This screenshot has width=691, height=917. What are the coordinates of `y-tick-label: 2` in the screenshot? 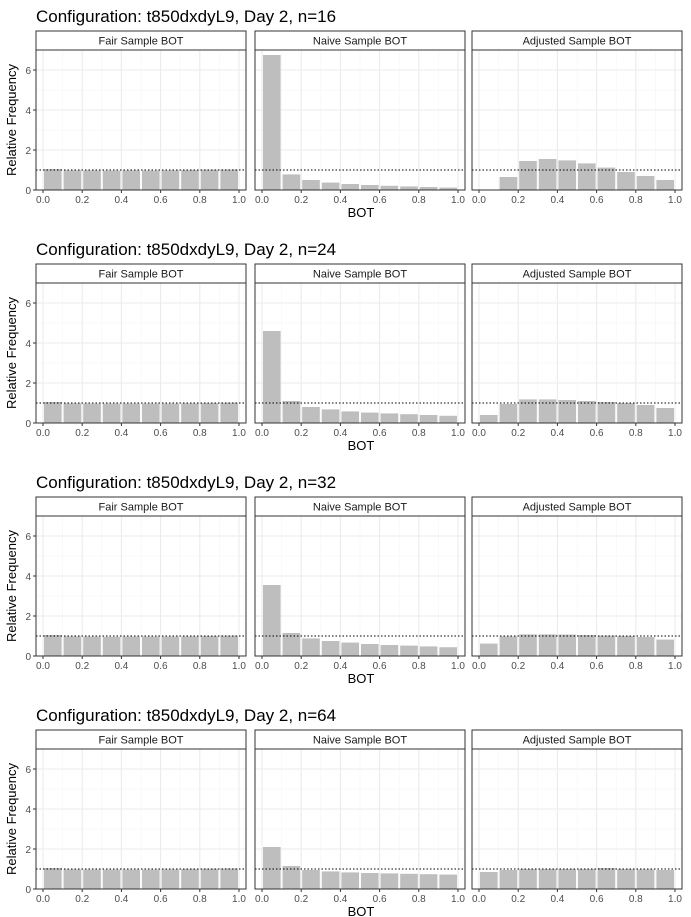 It's located at (28, 617).